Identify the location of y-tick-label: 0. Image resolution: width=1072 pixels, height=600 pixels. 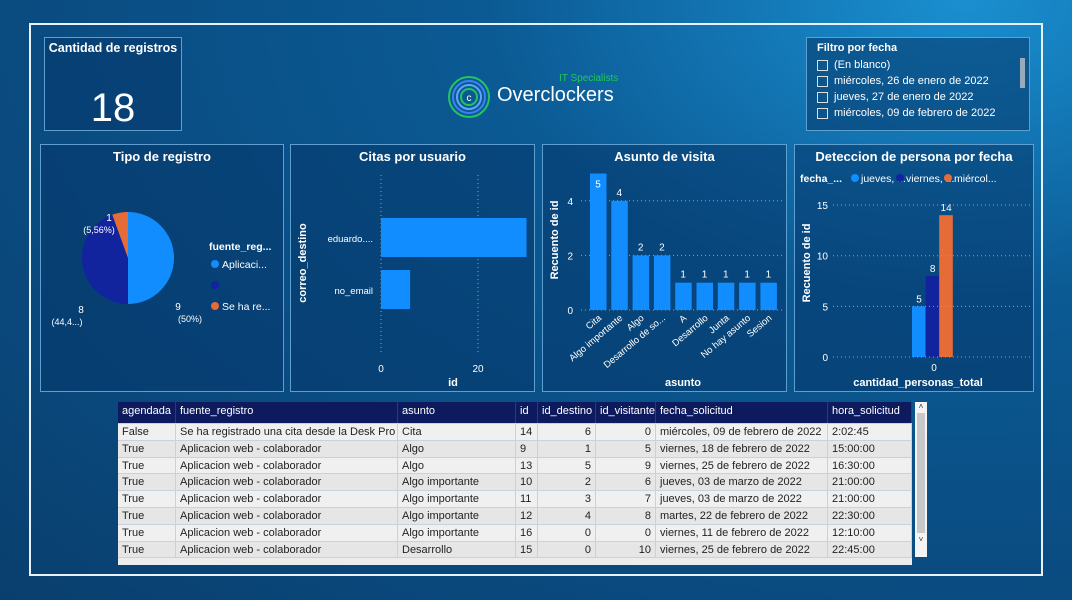
(825, 358).